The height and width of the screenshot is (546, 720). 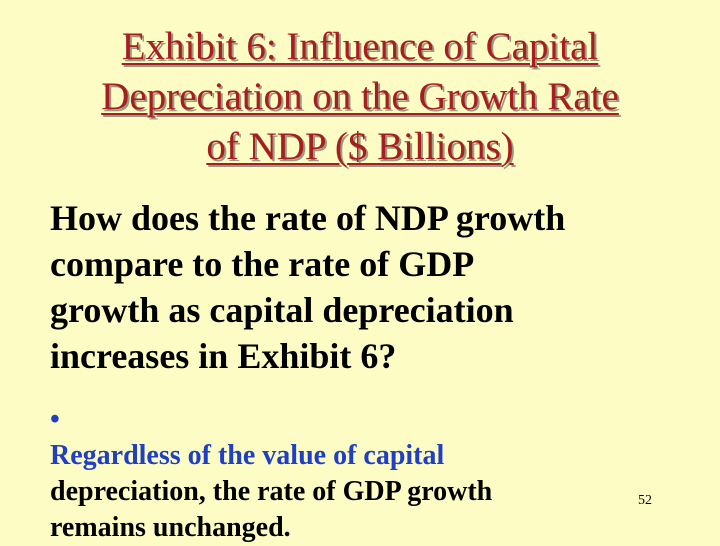 I want to click on answer-line: • Regardless of the value of capital, so click(x=350, y=438).